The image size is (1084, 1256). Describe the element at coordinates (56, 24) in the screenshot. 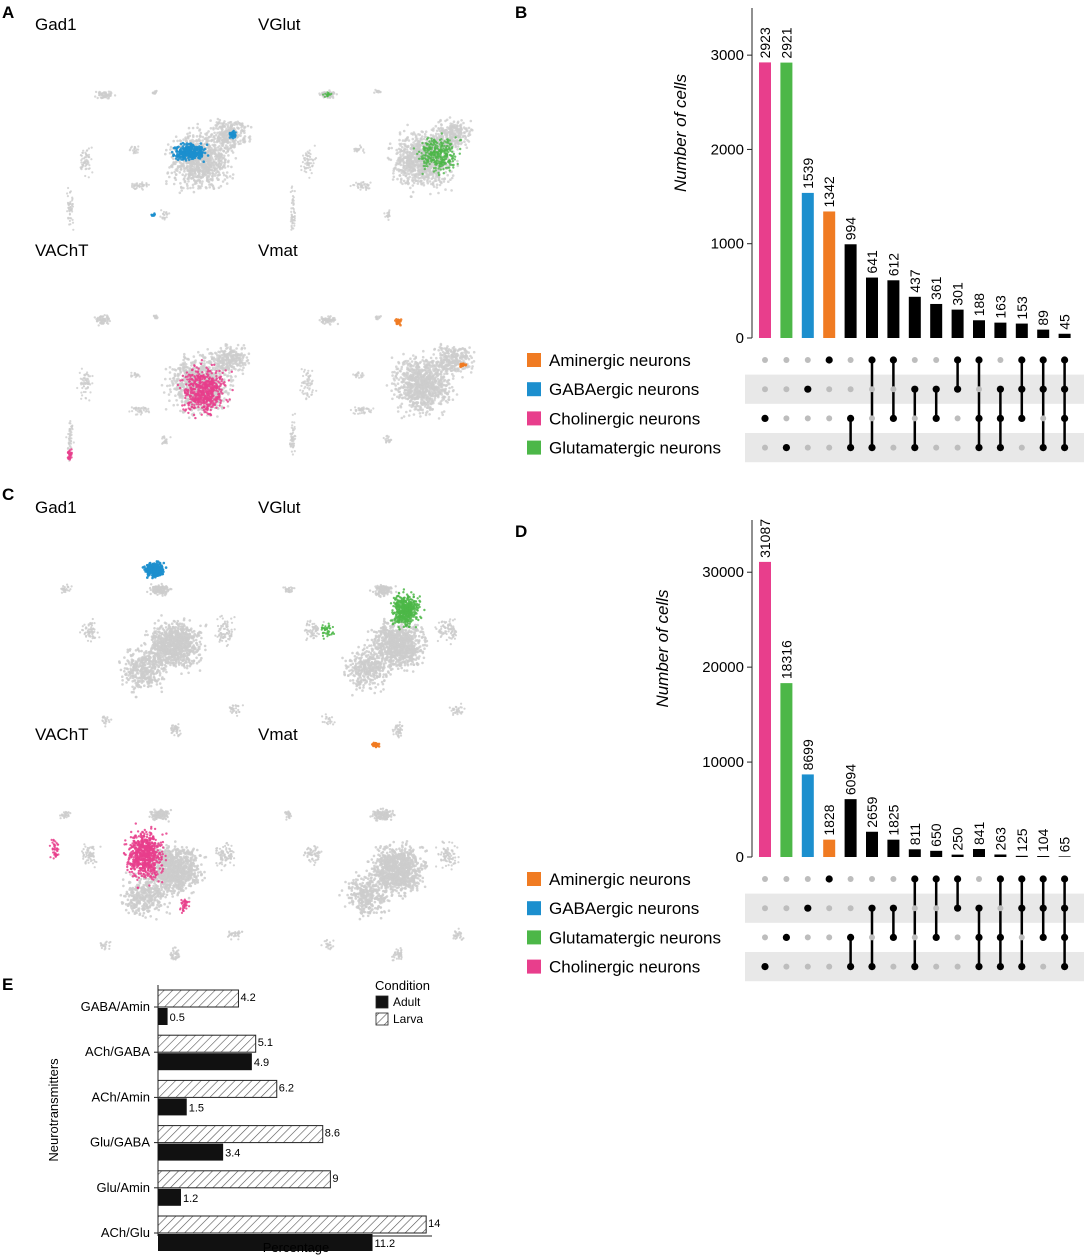

I see `panel-a-gene-gad1: Gad1` at that location.